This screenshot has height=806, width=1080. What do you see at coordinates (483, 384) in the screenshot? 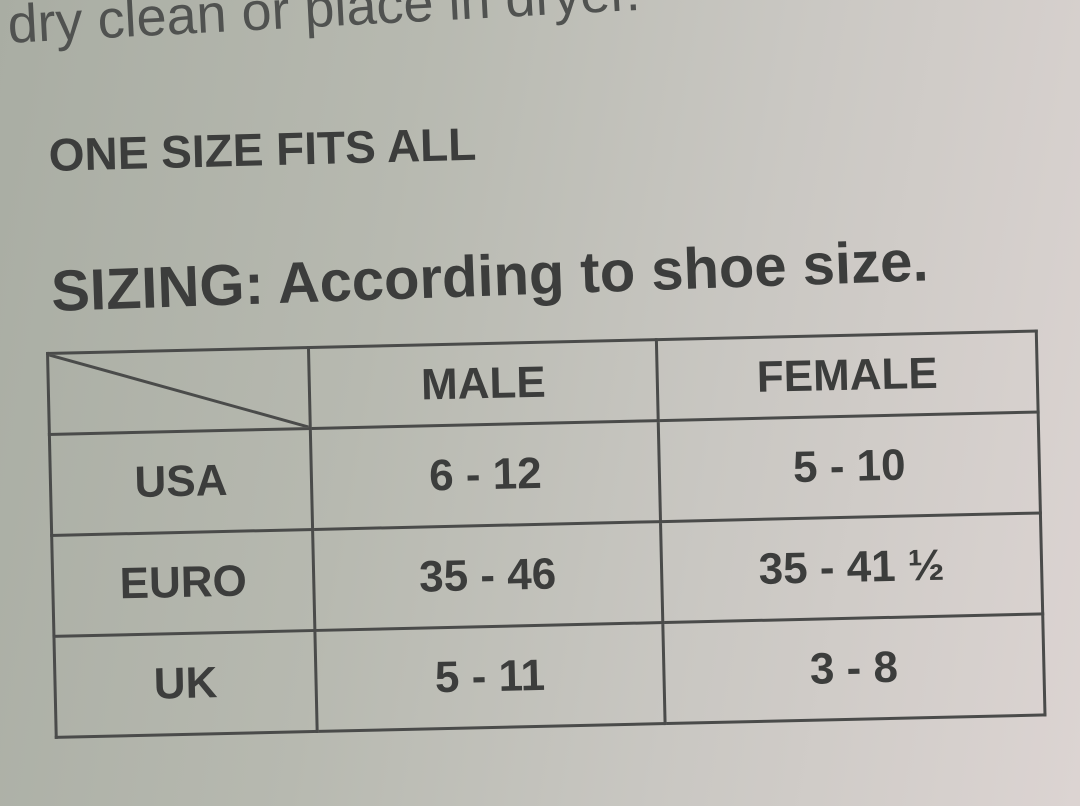
I see `header-male: MALE` at bounding box center [483, 384].